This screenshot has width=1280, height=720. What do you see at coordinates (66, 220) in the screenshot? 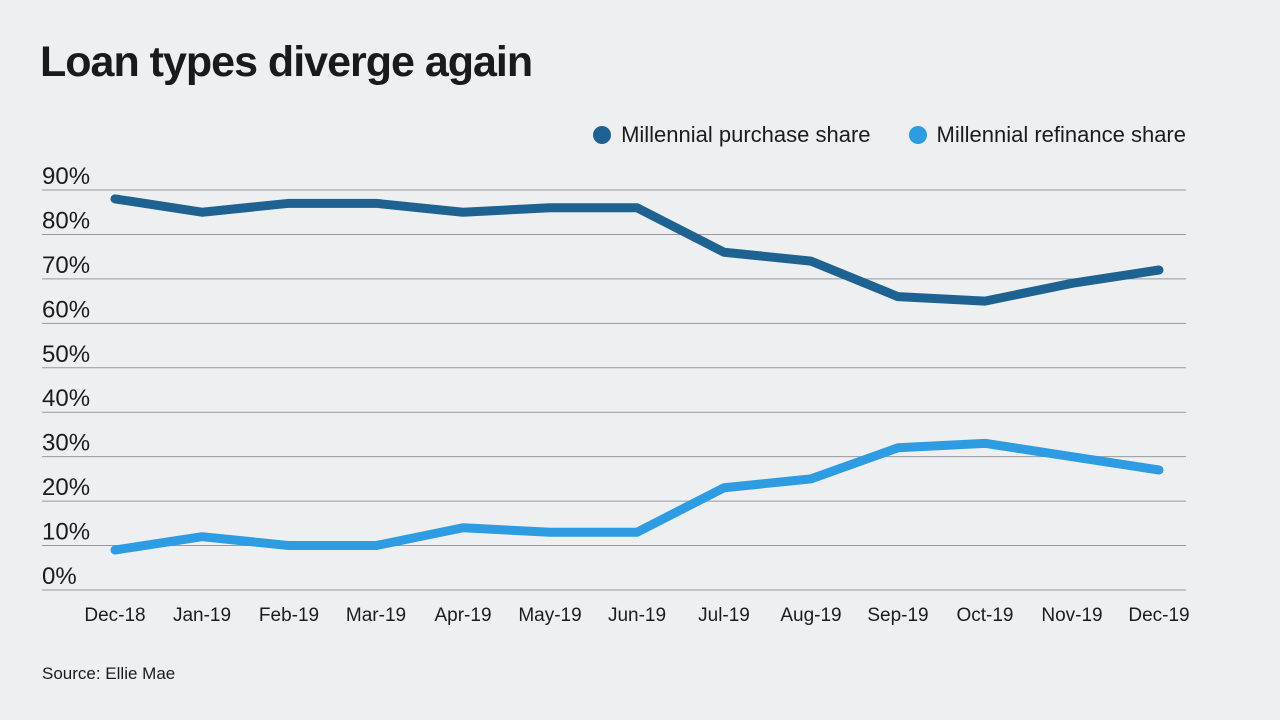
I see `y-tick-label: 80%` at bounding box center [66, 220].